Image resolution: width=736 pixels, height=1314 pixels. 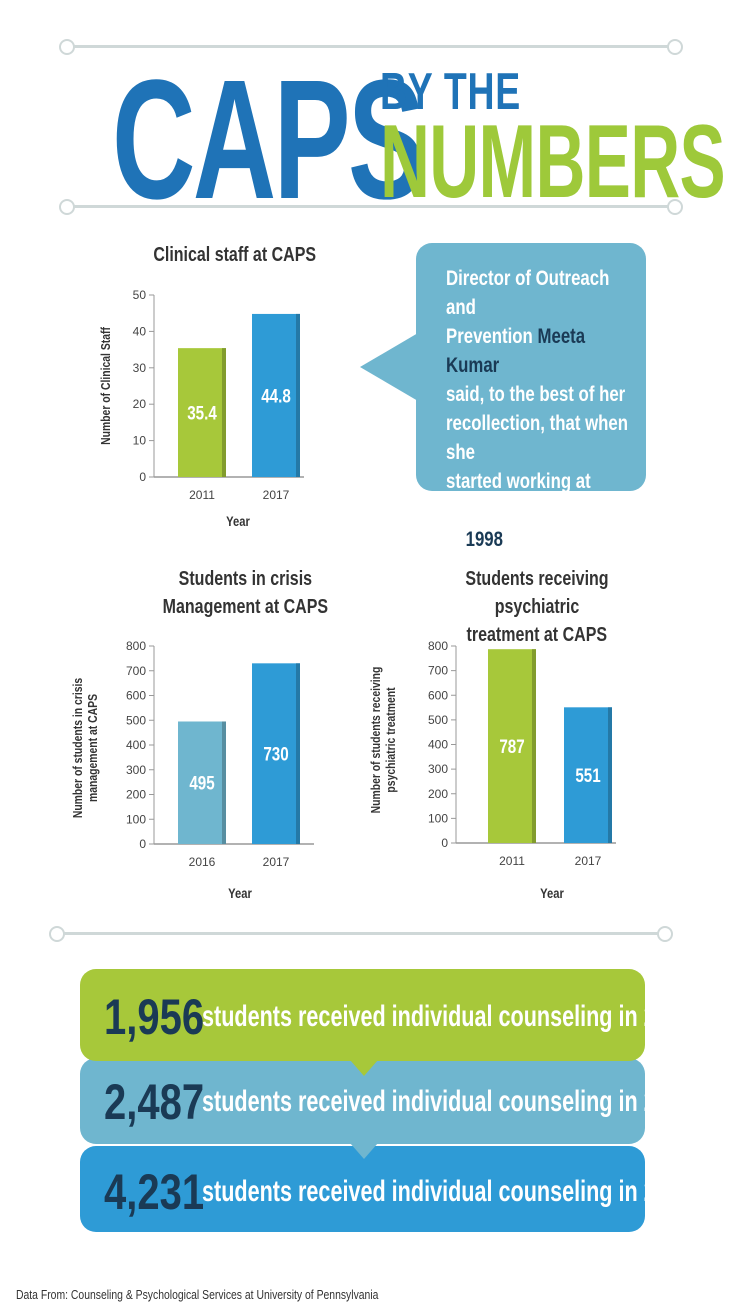 What do you see at coordinates (450, 92) in the screenshot?
I see `title-by-the: BY THE` at bounding box center [450, 92].